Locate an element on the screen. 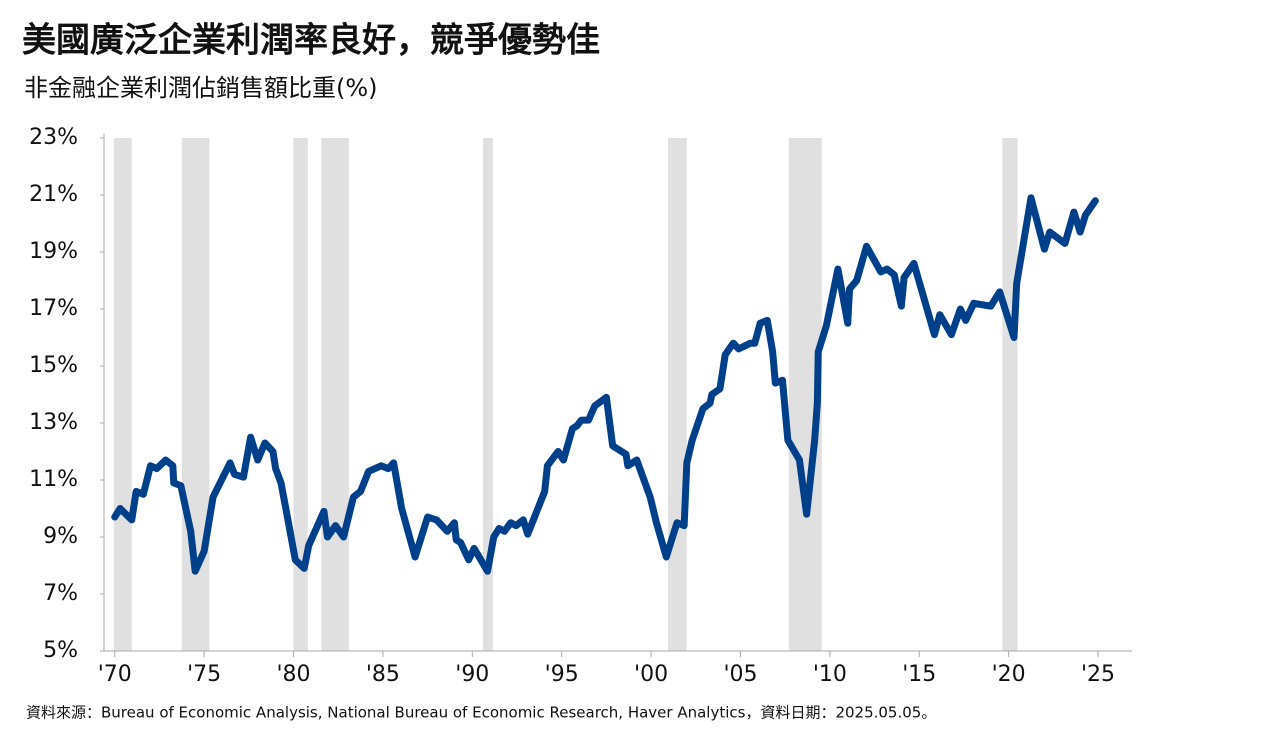  x-tick-label: '00 is located at coordinates (651, 674).